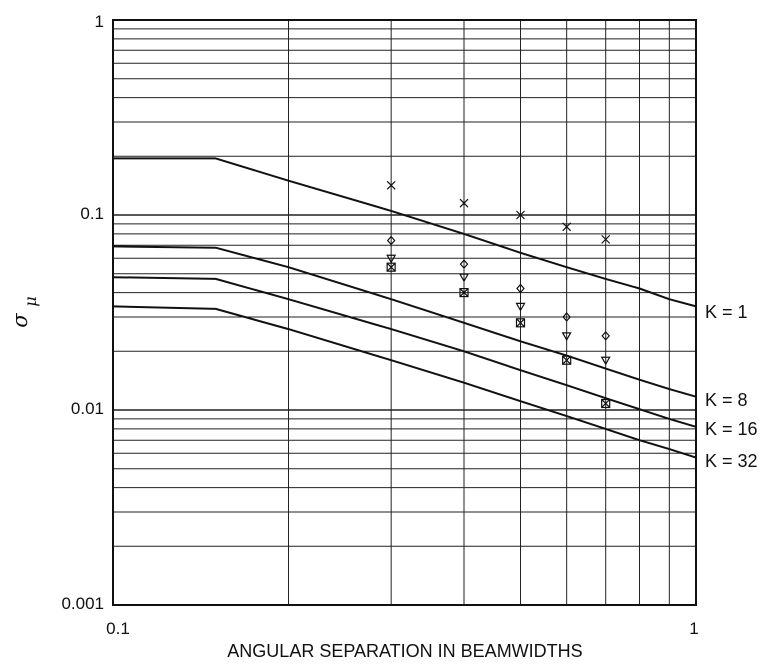 The width and height of the screenshot is (771, 664). I want to click on y-axis-symbol: σ, so click(20, 320).